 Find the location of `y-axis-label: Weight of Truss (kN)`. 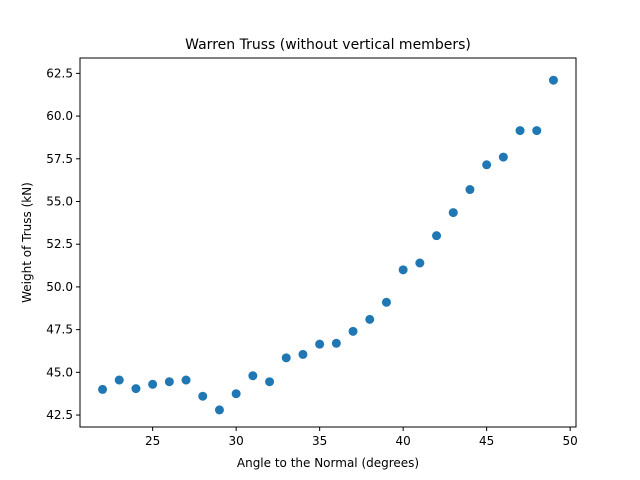

y-axis-label: Weight of Truss (kN) is located at coordinates (27, 242).